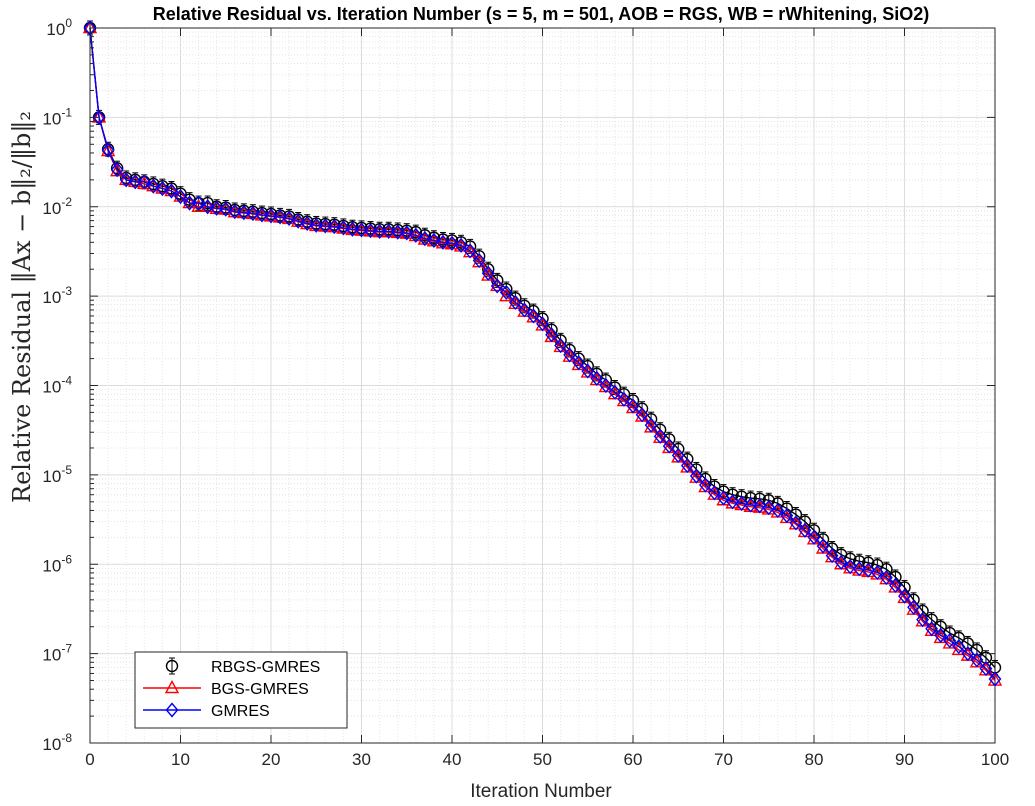 This screenshot has width=1035, height=806. I want to click on x-tick-label: 10, so click(180, 759).